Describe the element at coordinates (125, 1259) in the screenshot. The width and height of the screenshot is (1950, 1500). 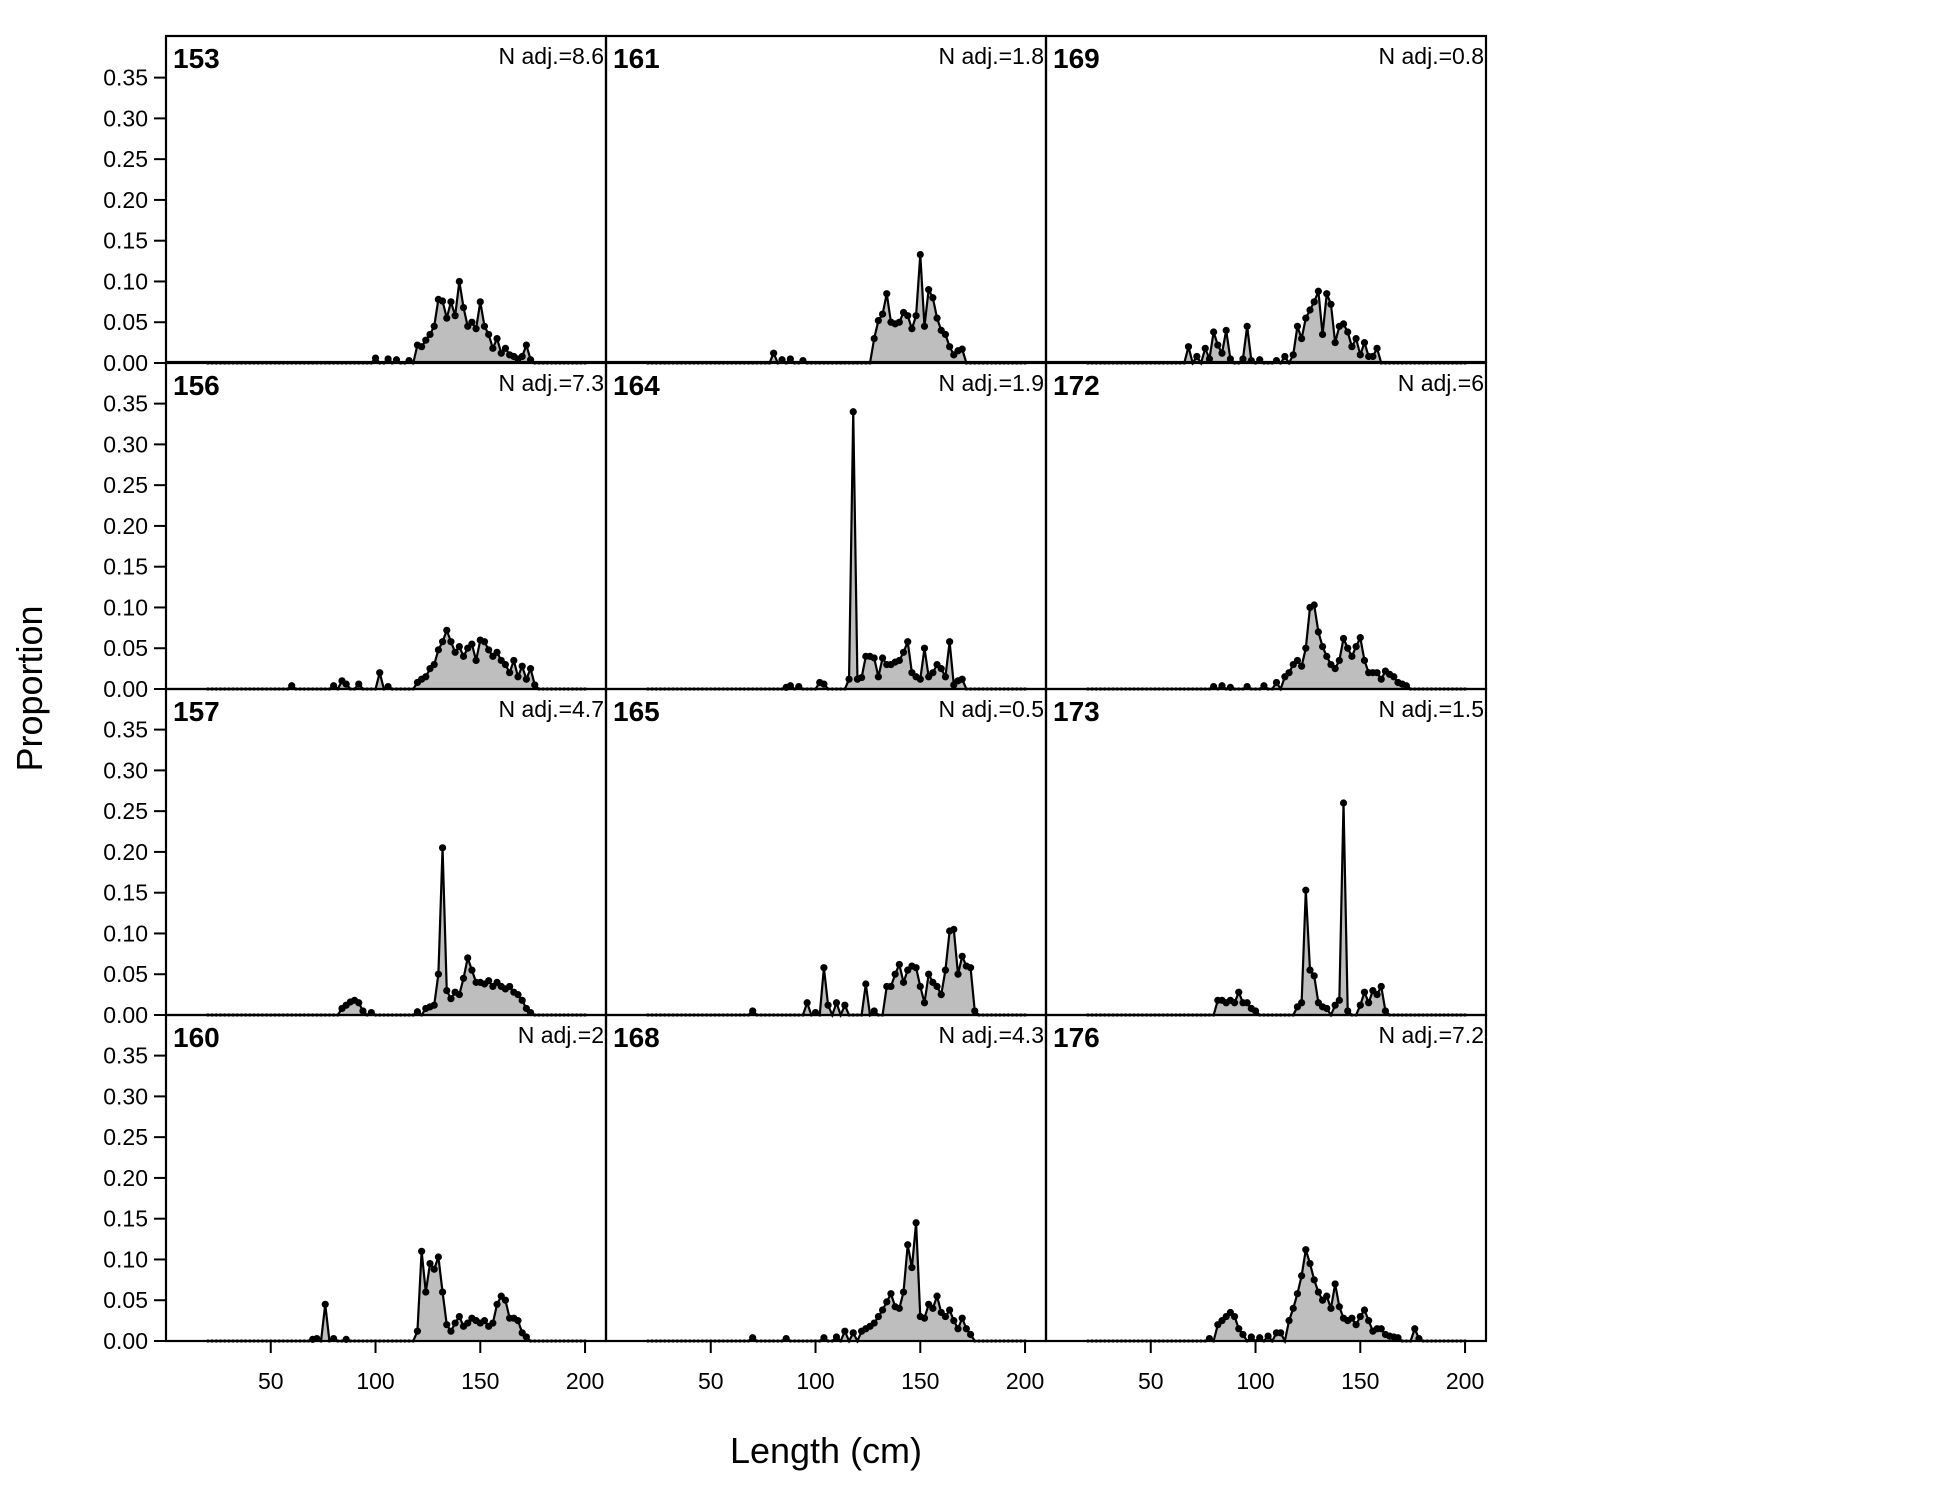
I see `y-tick-label: 0.10` at that location.